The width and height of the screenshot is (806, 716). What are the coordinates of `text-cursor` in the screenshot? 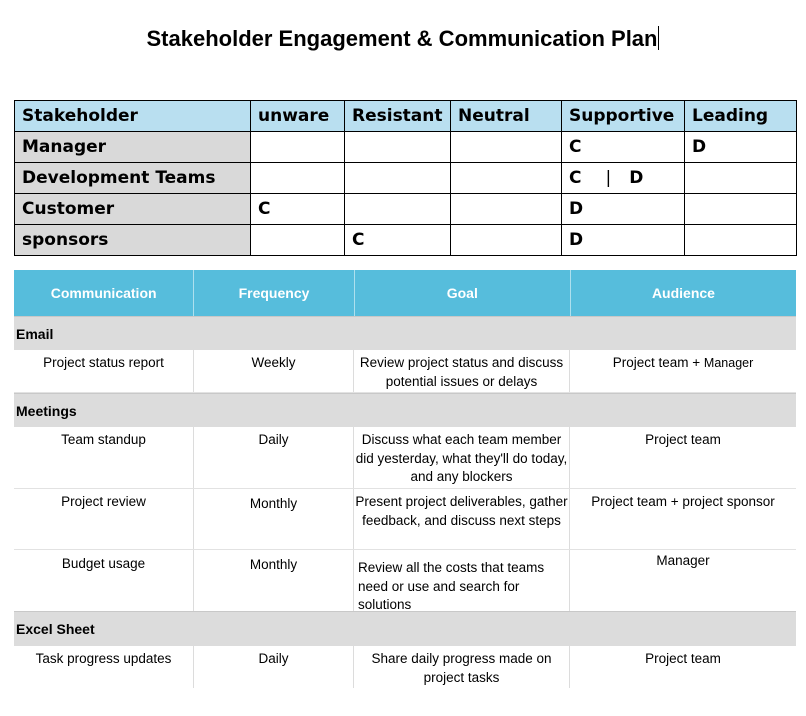 It's located at (659, 38).